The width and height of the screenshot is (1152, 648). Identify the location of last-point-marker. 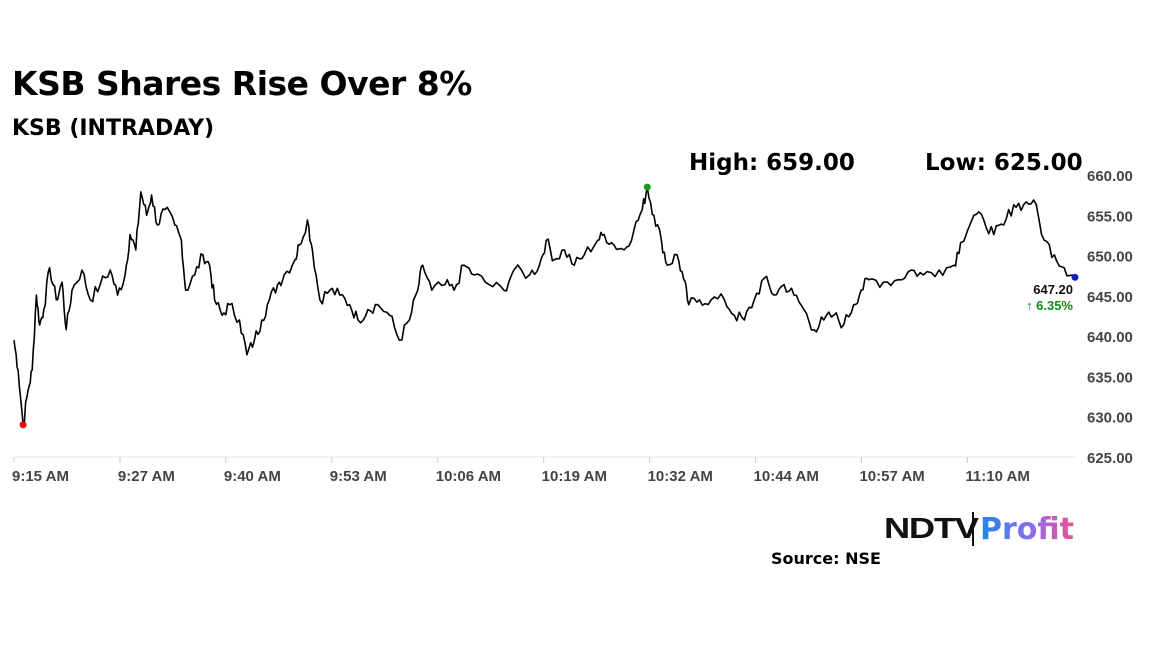
(1075, 277).